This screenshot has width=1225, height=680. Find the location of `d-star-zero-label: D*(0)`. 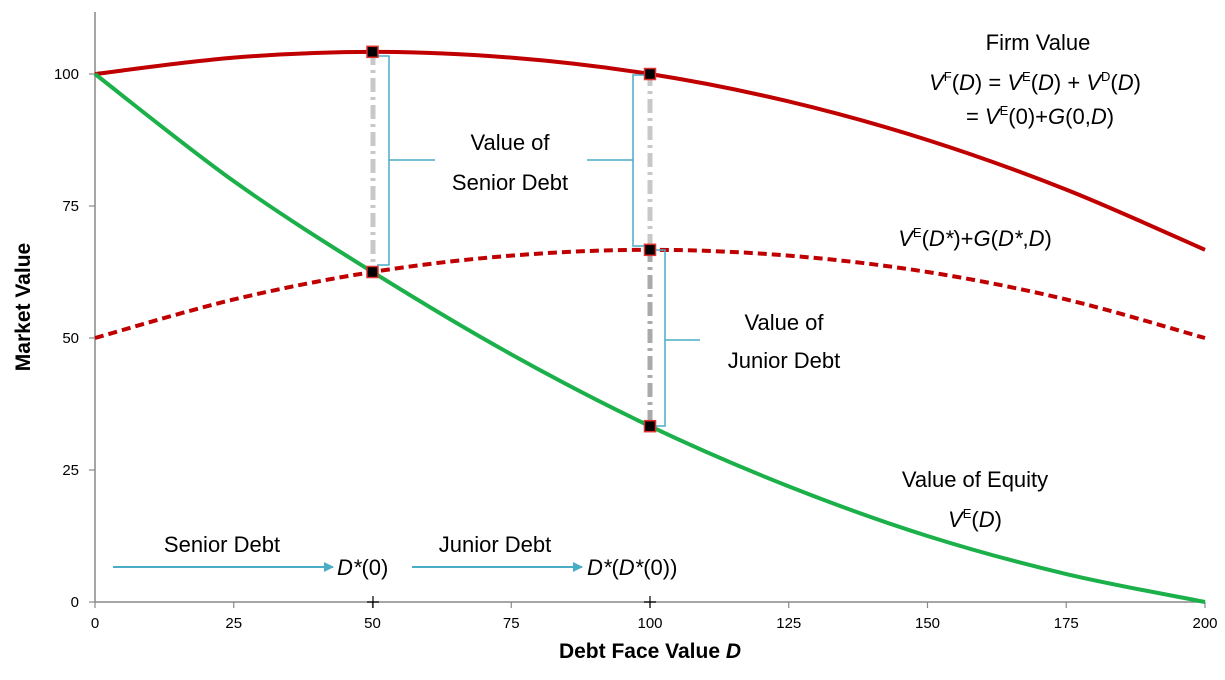

d-star-zero-label: D*(0) is located at coordinates (362, 567).